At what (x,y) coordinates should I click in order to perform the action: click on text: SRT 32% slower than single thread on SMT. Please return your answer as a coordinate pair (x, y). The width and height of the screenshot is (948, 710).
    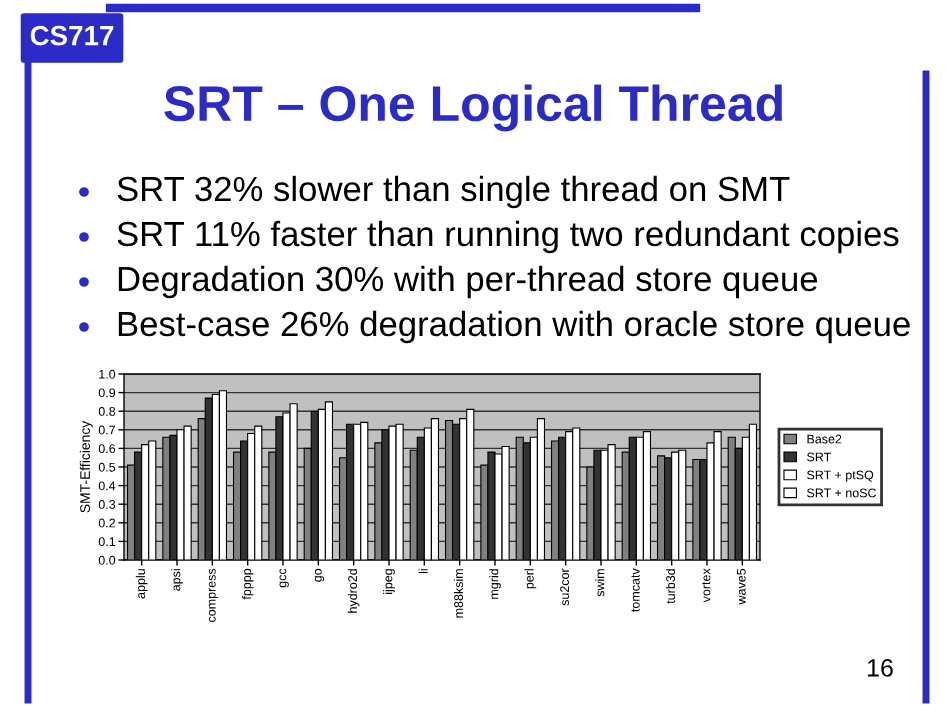
    Looking at the image, I should click on (453, 192).